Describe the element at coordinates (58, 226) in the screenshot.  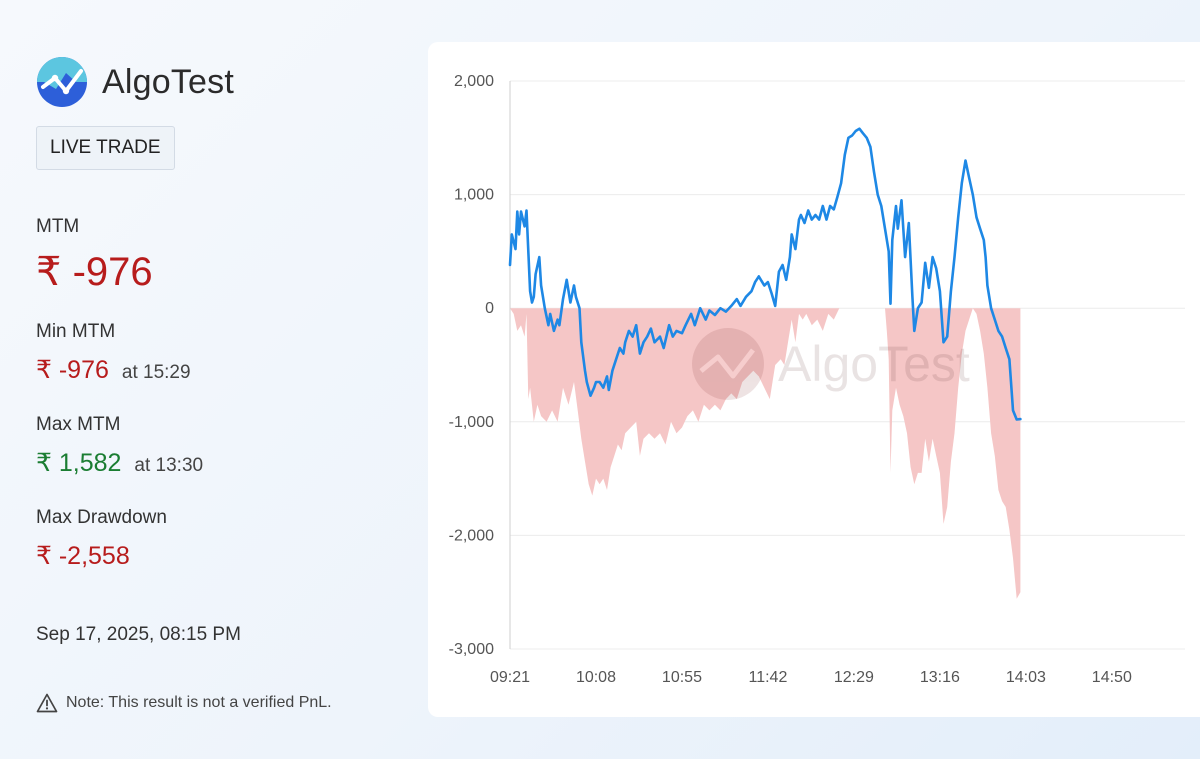
I see `mtm-label: MTM` at that location.